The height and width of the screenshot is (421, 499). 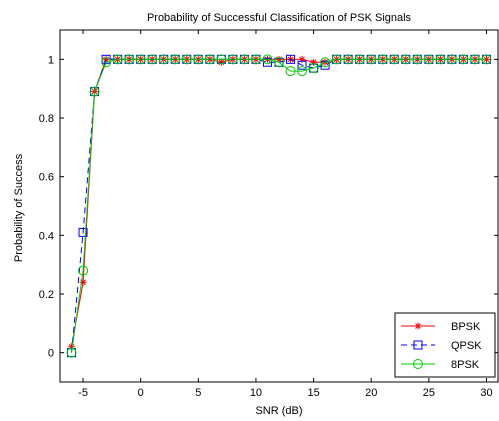 What do you see at coordinates (19, 207) in the screenshot?
I see `y-axis-label: Probability of Success` at bounding box center [19, 207].